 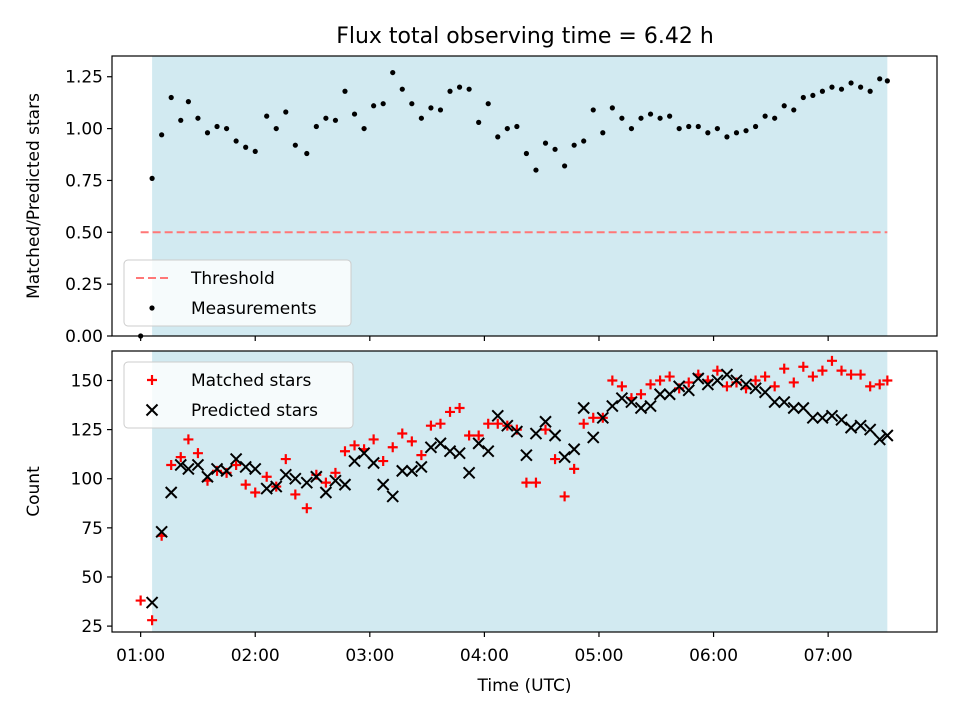 What do you see at coordinates (152, 380) in the screenshot?
I see `legend-plus-swatch` at bounding box center [152, 380].